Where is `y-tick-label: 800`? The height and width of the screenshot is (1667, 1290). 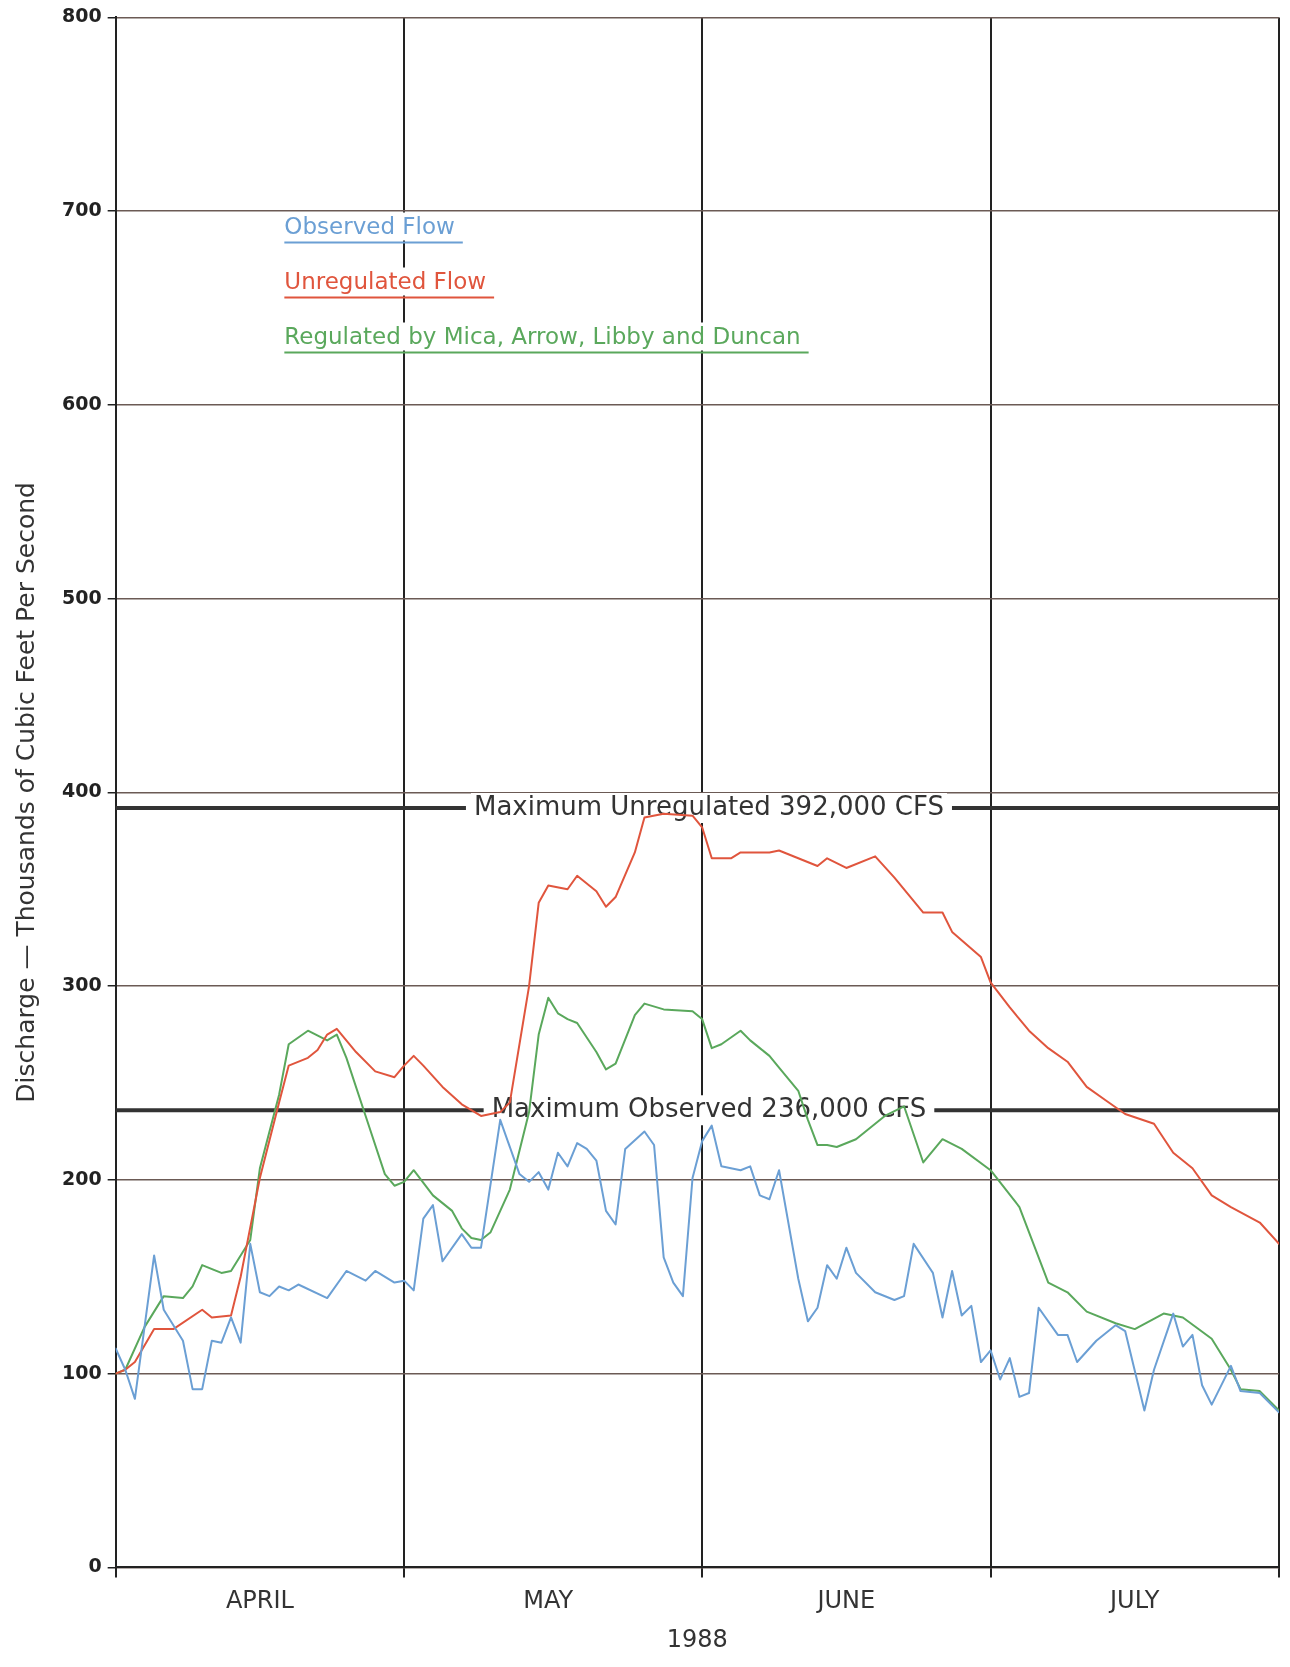 y-tick-label: 800 is located at coordinates (81, 15).